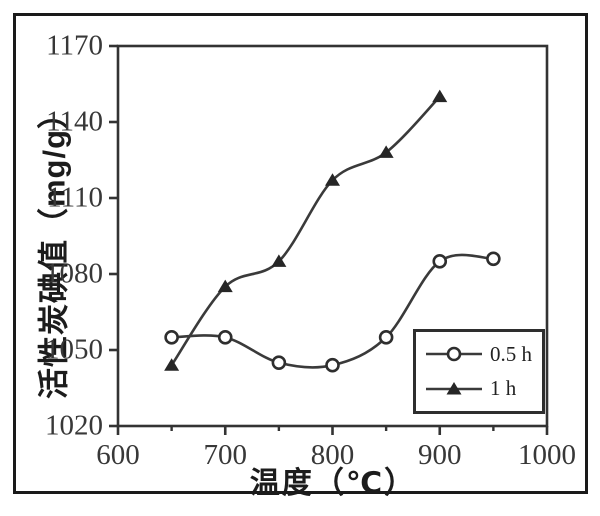  I want to click on x-tick-label: 1000, so click(547, 455).